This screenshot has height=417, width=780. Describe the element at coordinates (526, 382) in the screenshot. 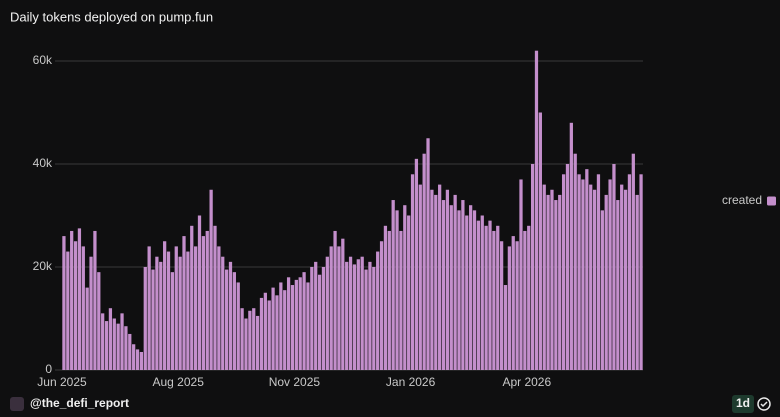

I see `x-tick-label: Apr 2026` at that location.